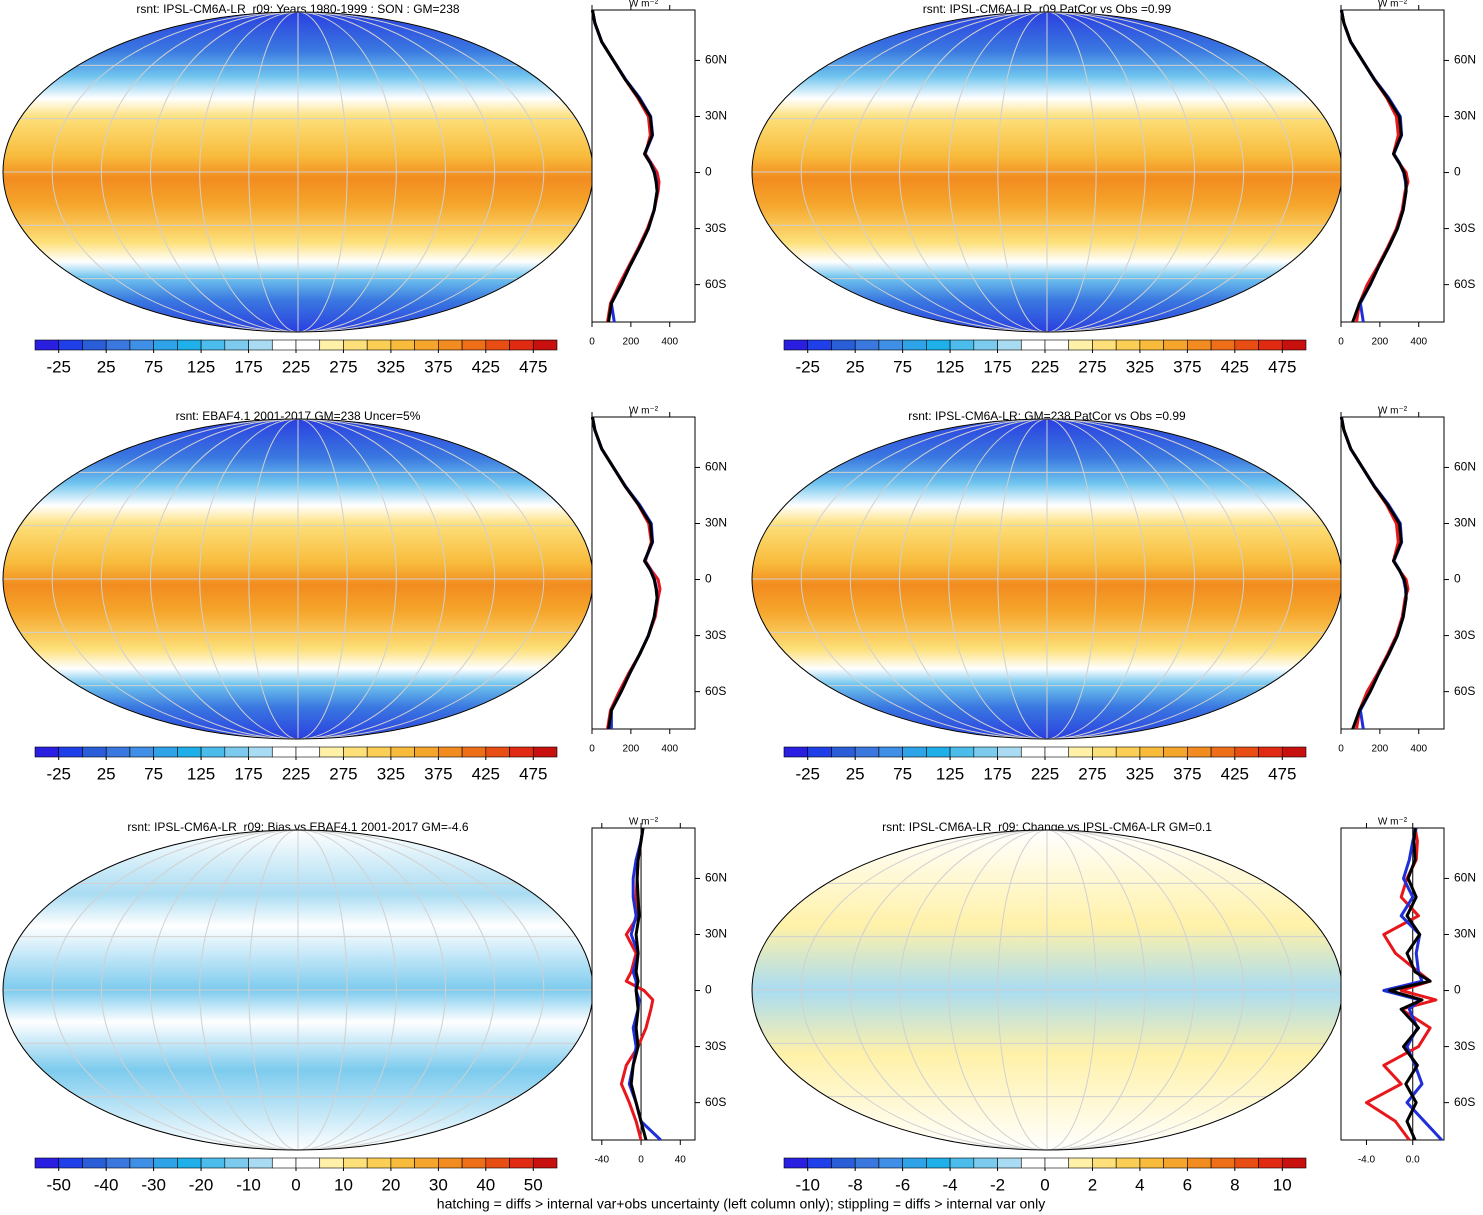  What do you see at coordinates (1234, 1184) in the screenshot?
I see `colorbar-label: 8` at bounding box center [1234, 1184].